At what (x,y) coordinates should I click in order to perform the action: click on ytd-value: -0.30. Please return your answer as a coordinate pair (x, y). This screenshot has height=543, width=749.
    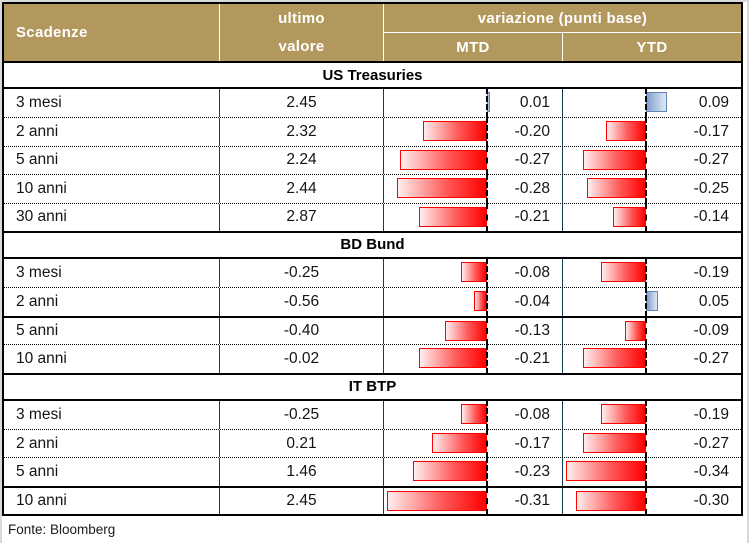
    Looking at the image, I should click on (711, 500).